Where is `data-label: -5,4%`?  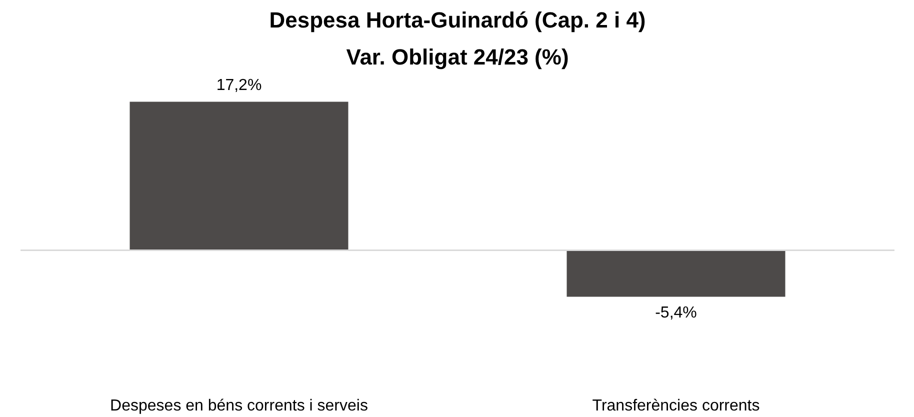 data-label: -5,4% is located at coordinates (676, 313).